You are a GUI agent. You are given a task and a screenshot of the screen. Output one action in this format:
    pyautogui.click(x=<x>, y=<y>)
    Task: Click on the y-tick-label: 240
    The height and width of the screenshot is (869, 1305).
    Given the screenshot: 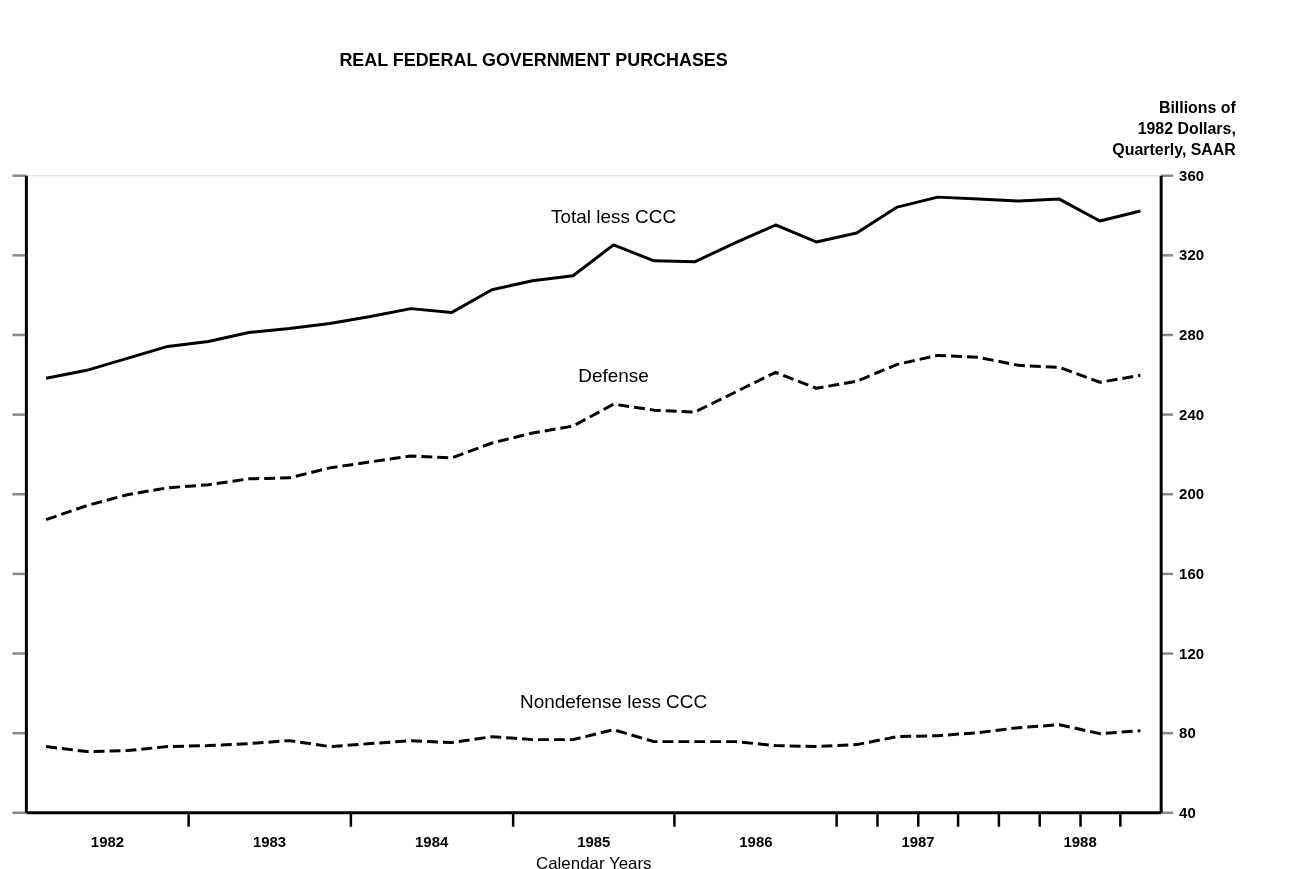 What is the action you would take?
    pyautogui.click(x=1191, y=414)
    